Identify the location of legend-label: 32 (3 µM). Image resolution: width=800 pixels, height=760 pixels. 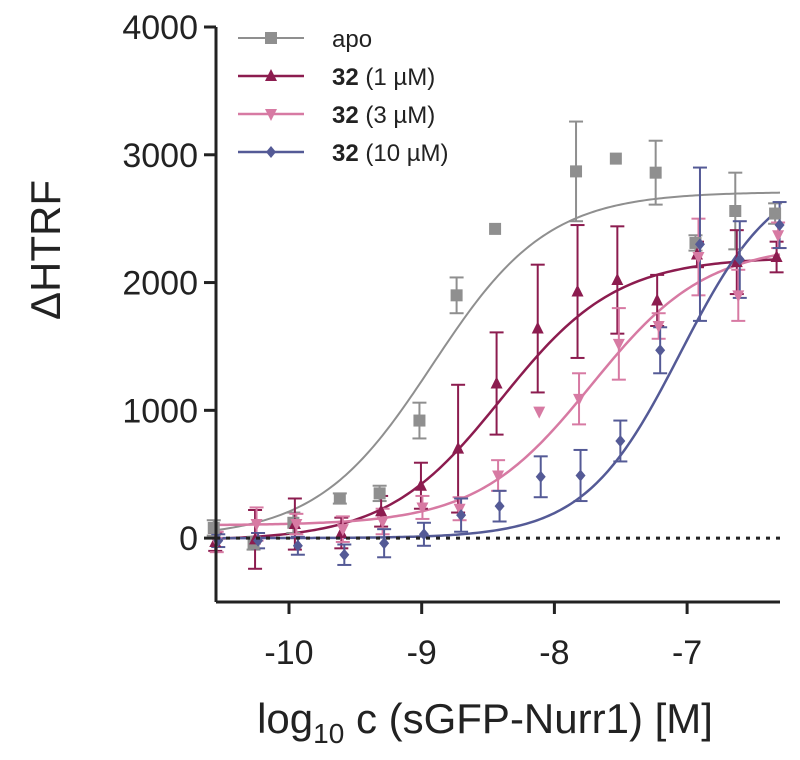
(383, 115).